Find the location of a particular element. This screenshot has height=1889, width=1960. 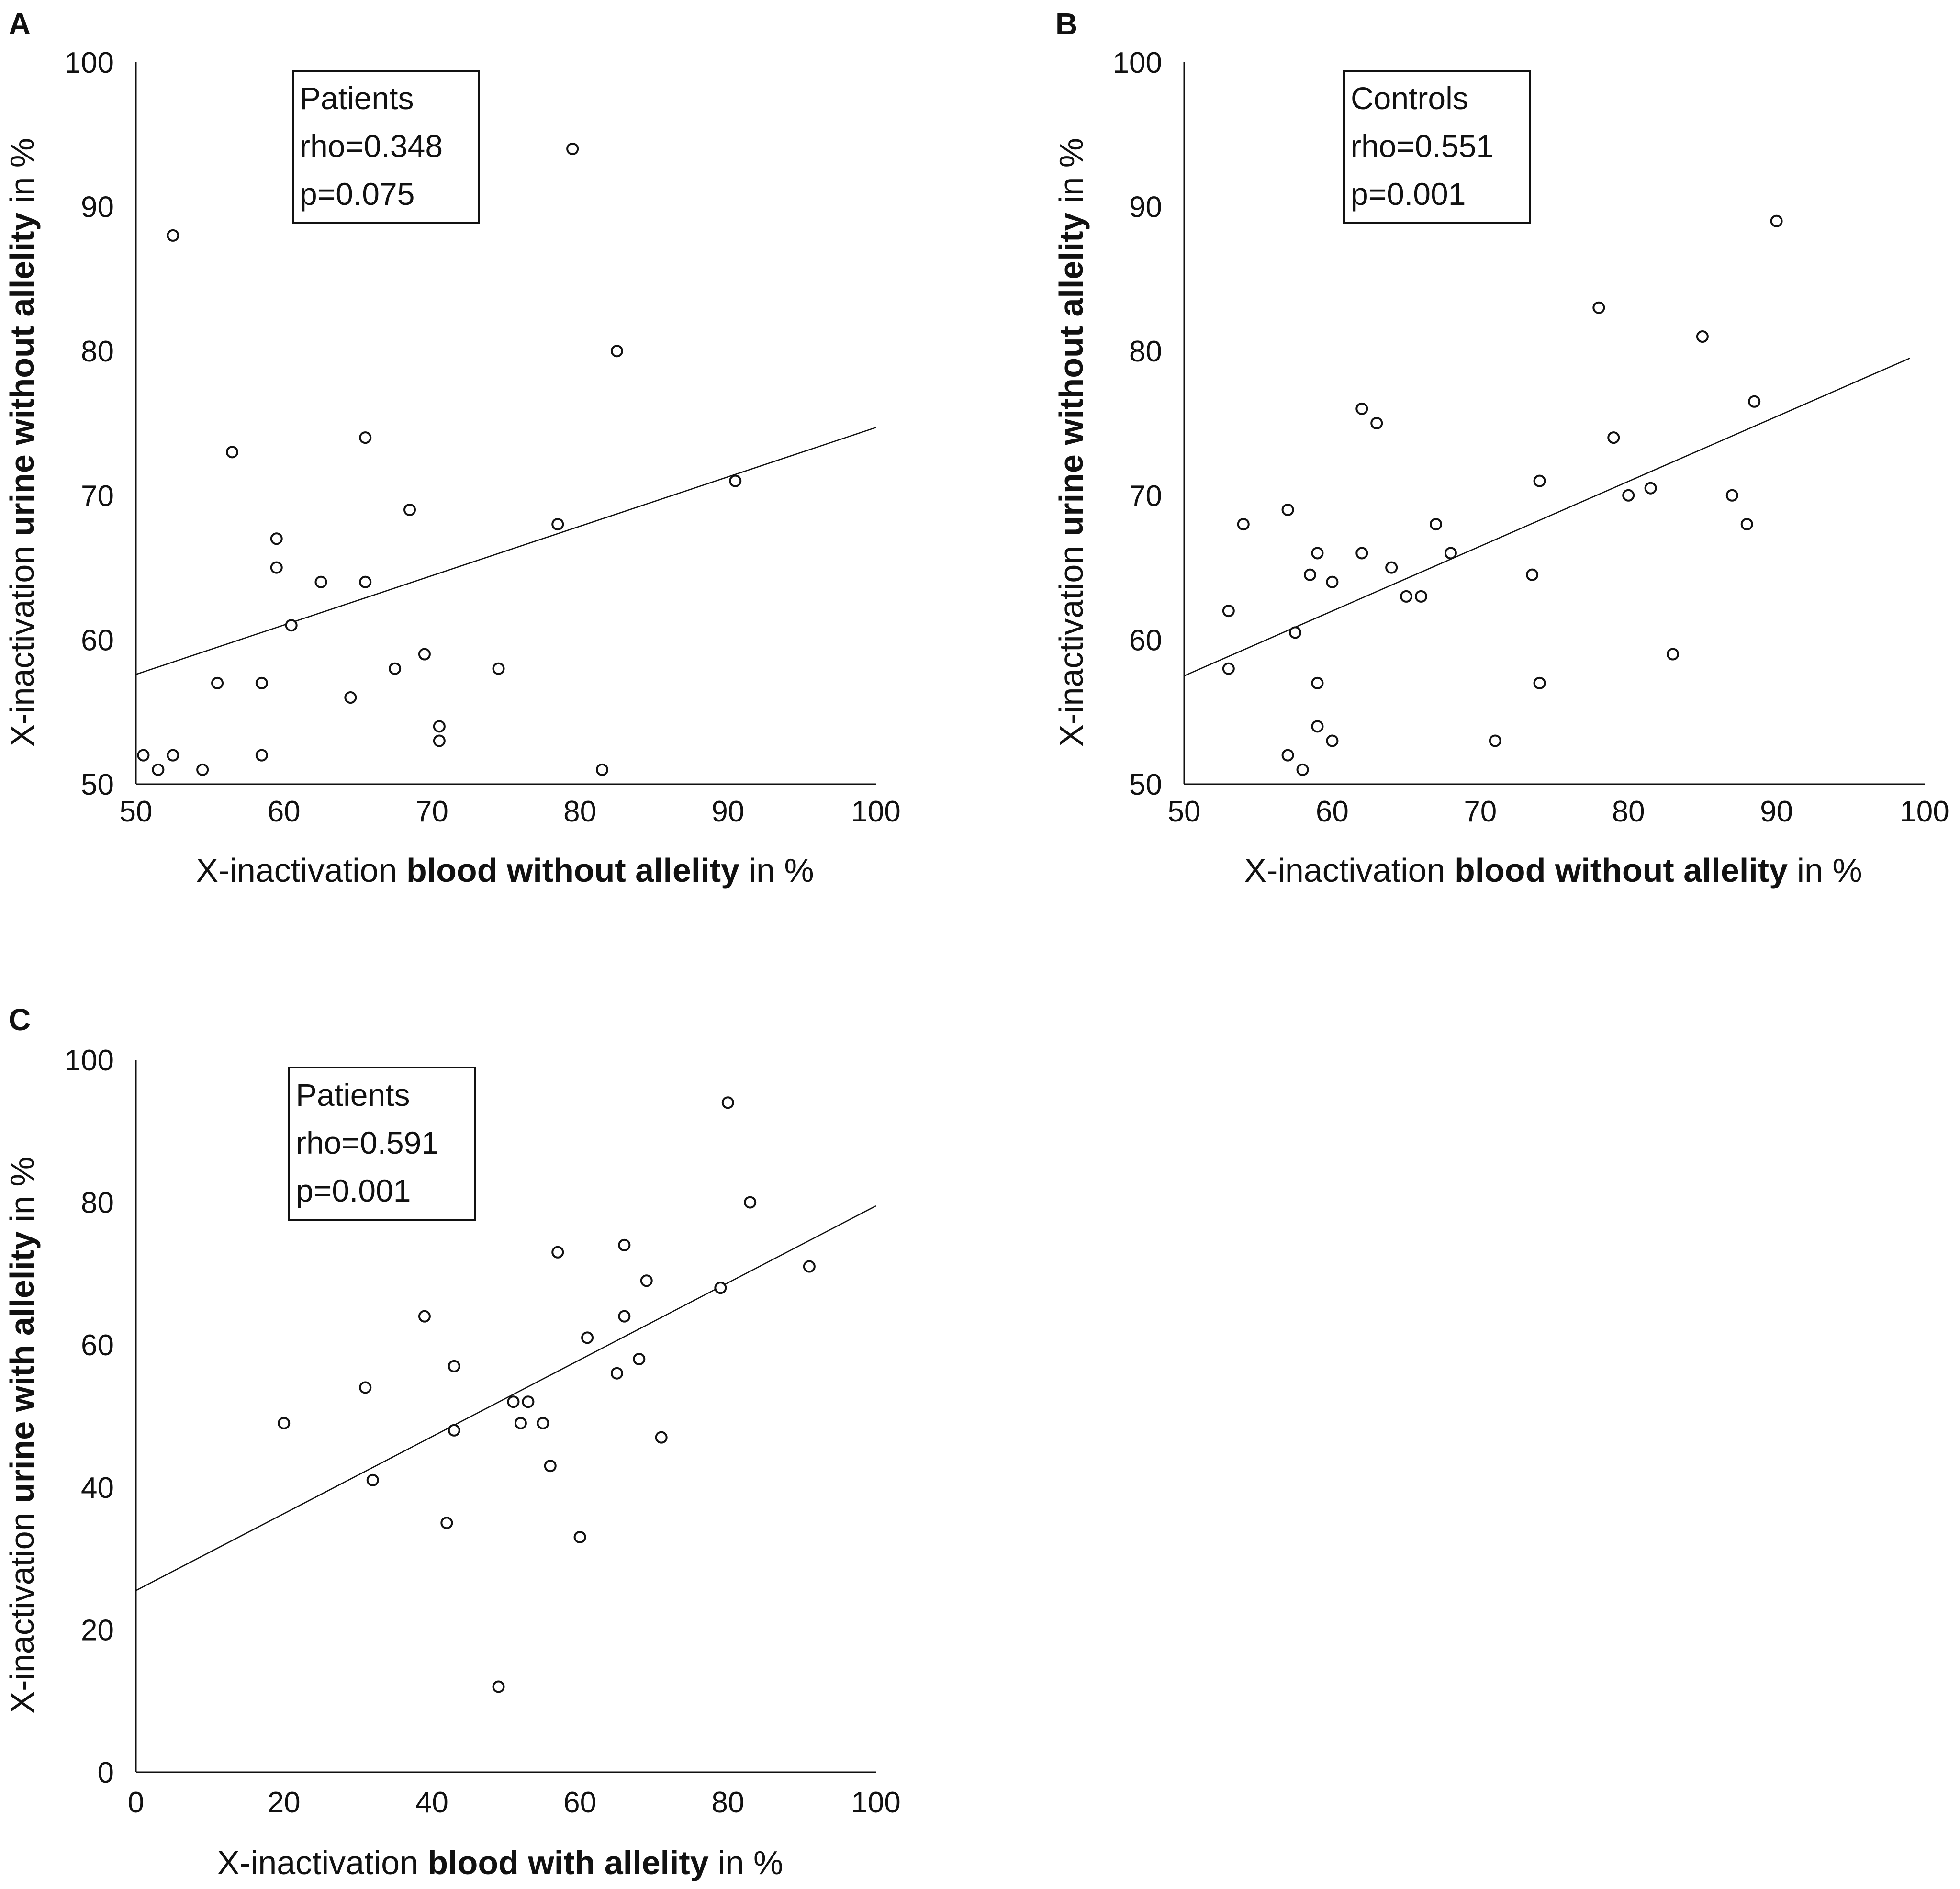

y-tick-label: 90 is located at coordinates (1145, 207).